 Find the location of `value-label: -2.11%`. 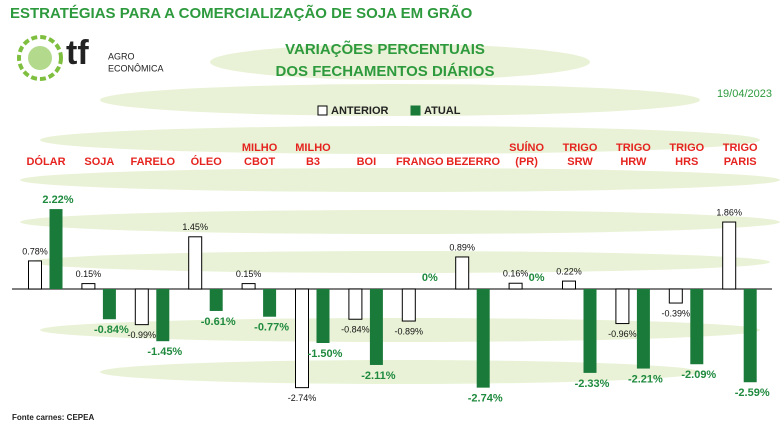

value-label: -2.11% is located at coordinates (378, 376).